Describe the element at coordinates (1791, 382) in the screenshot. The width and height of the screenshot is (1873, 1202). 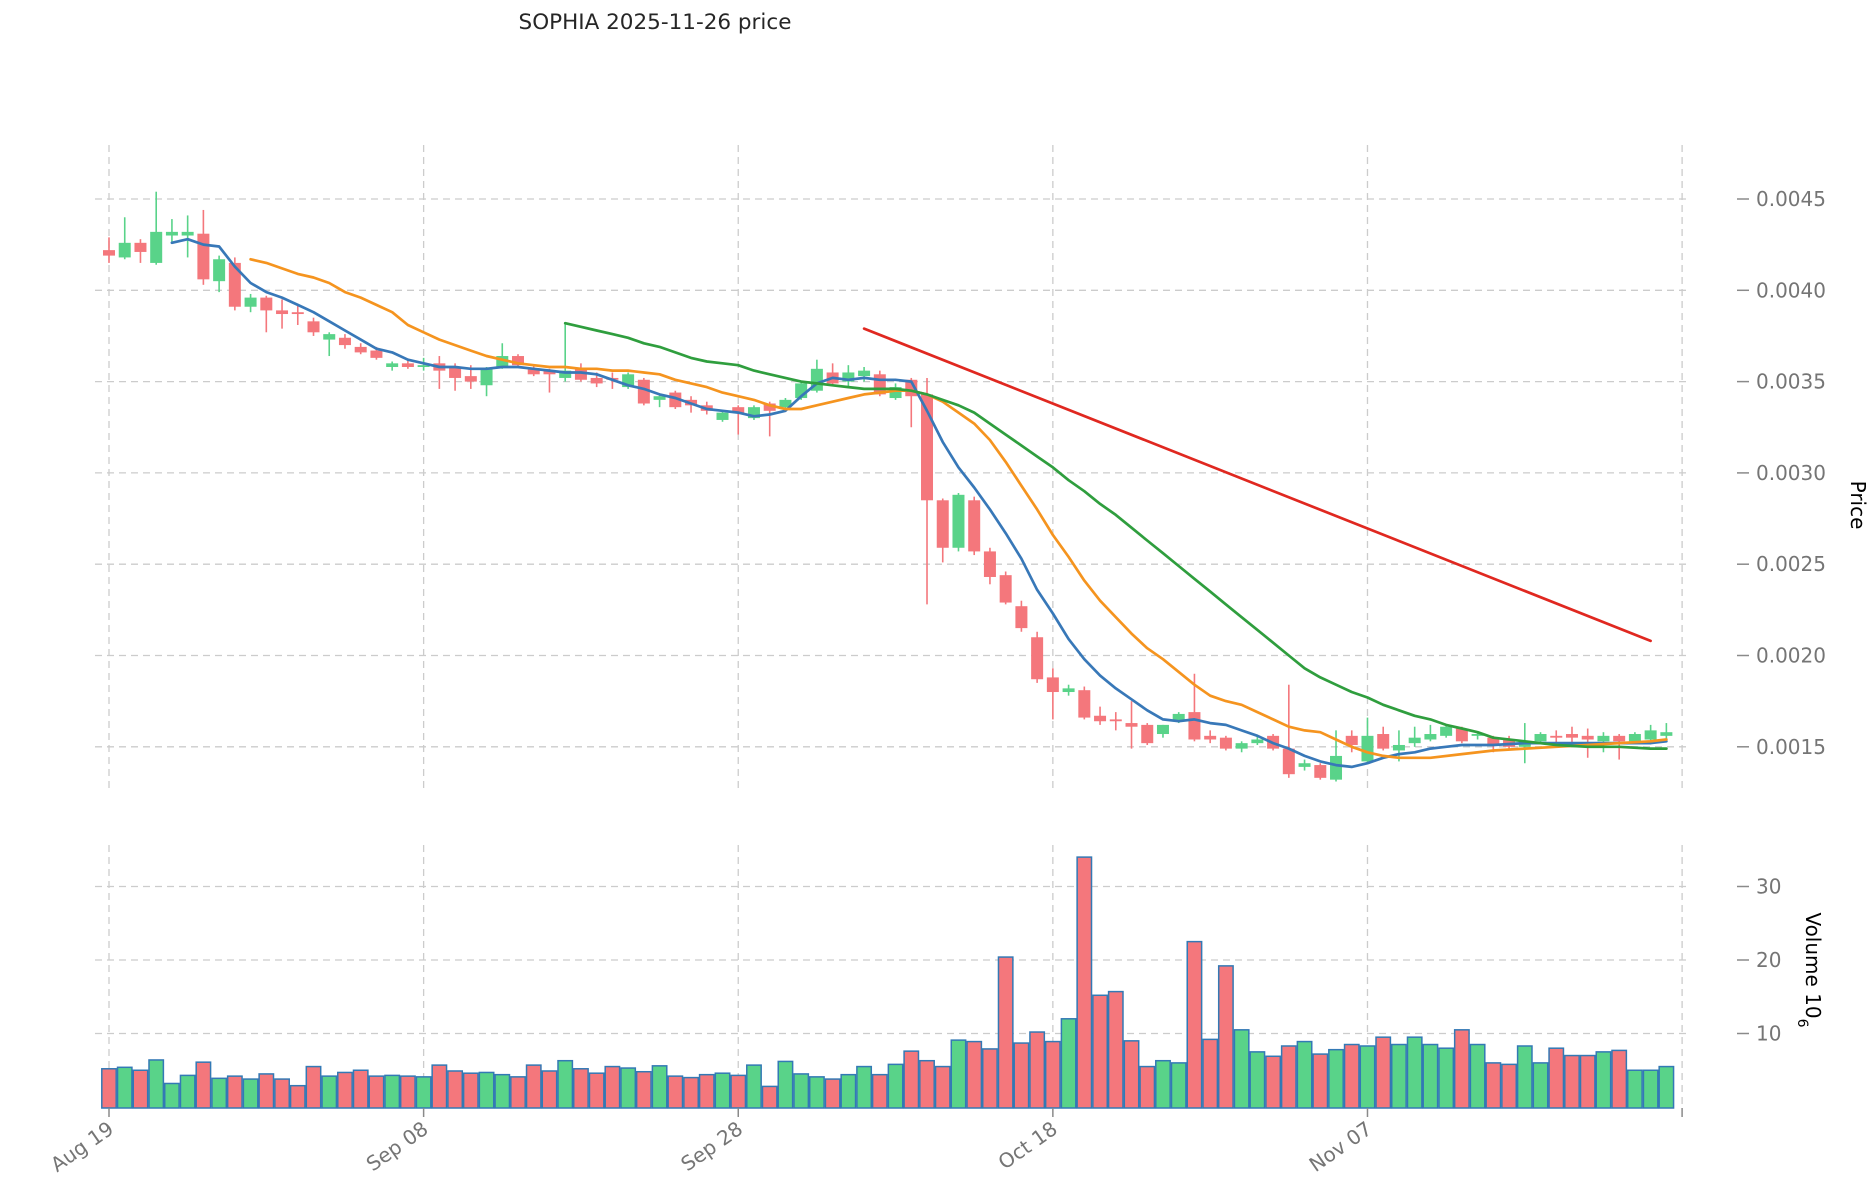
I see `price-tick-label: 0.0035` at that location.